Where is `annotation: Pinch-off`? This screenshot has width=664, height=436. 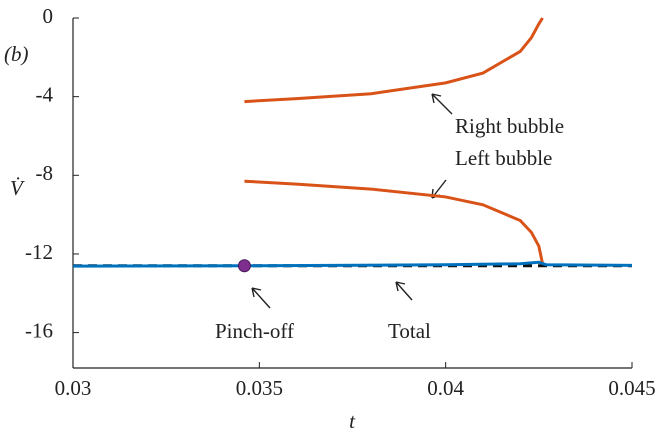
annotation: Pinch-off is located at coordinates (254, 331).